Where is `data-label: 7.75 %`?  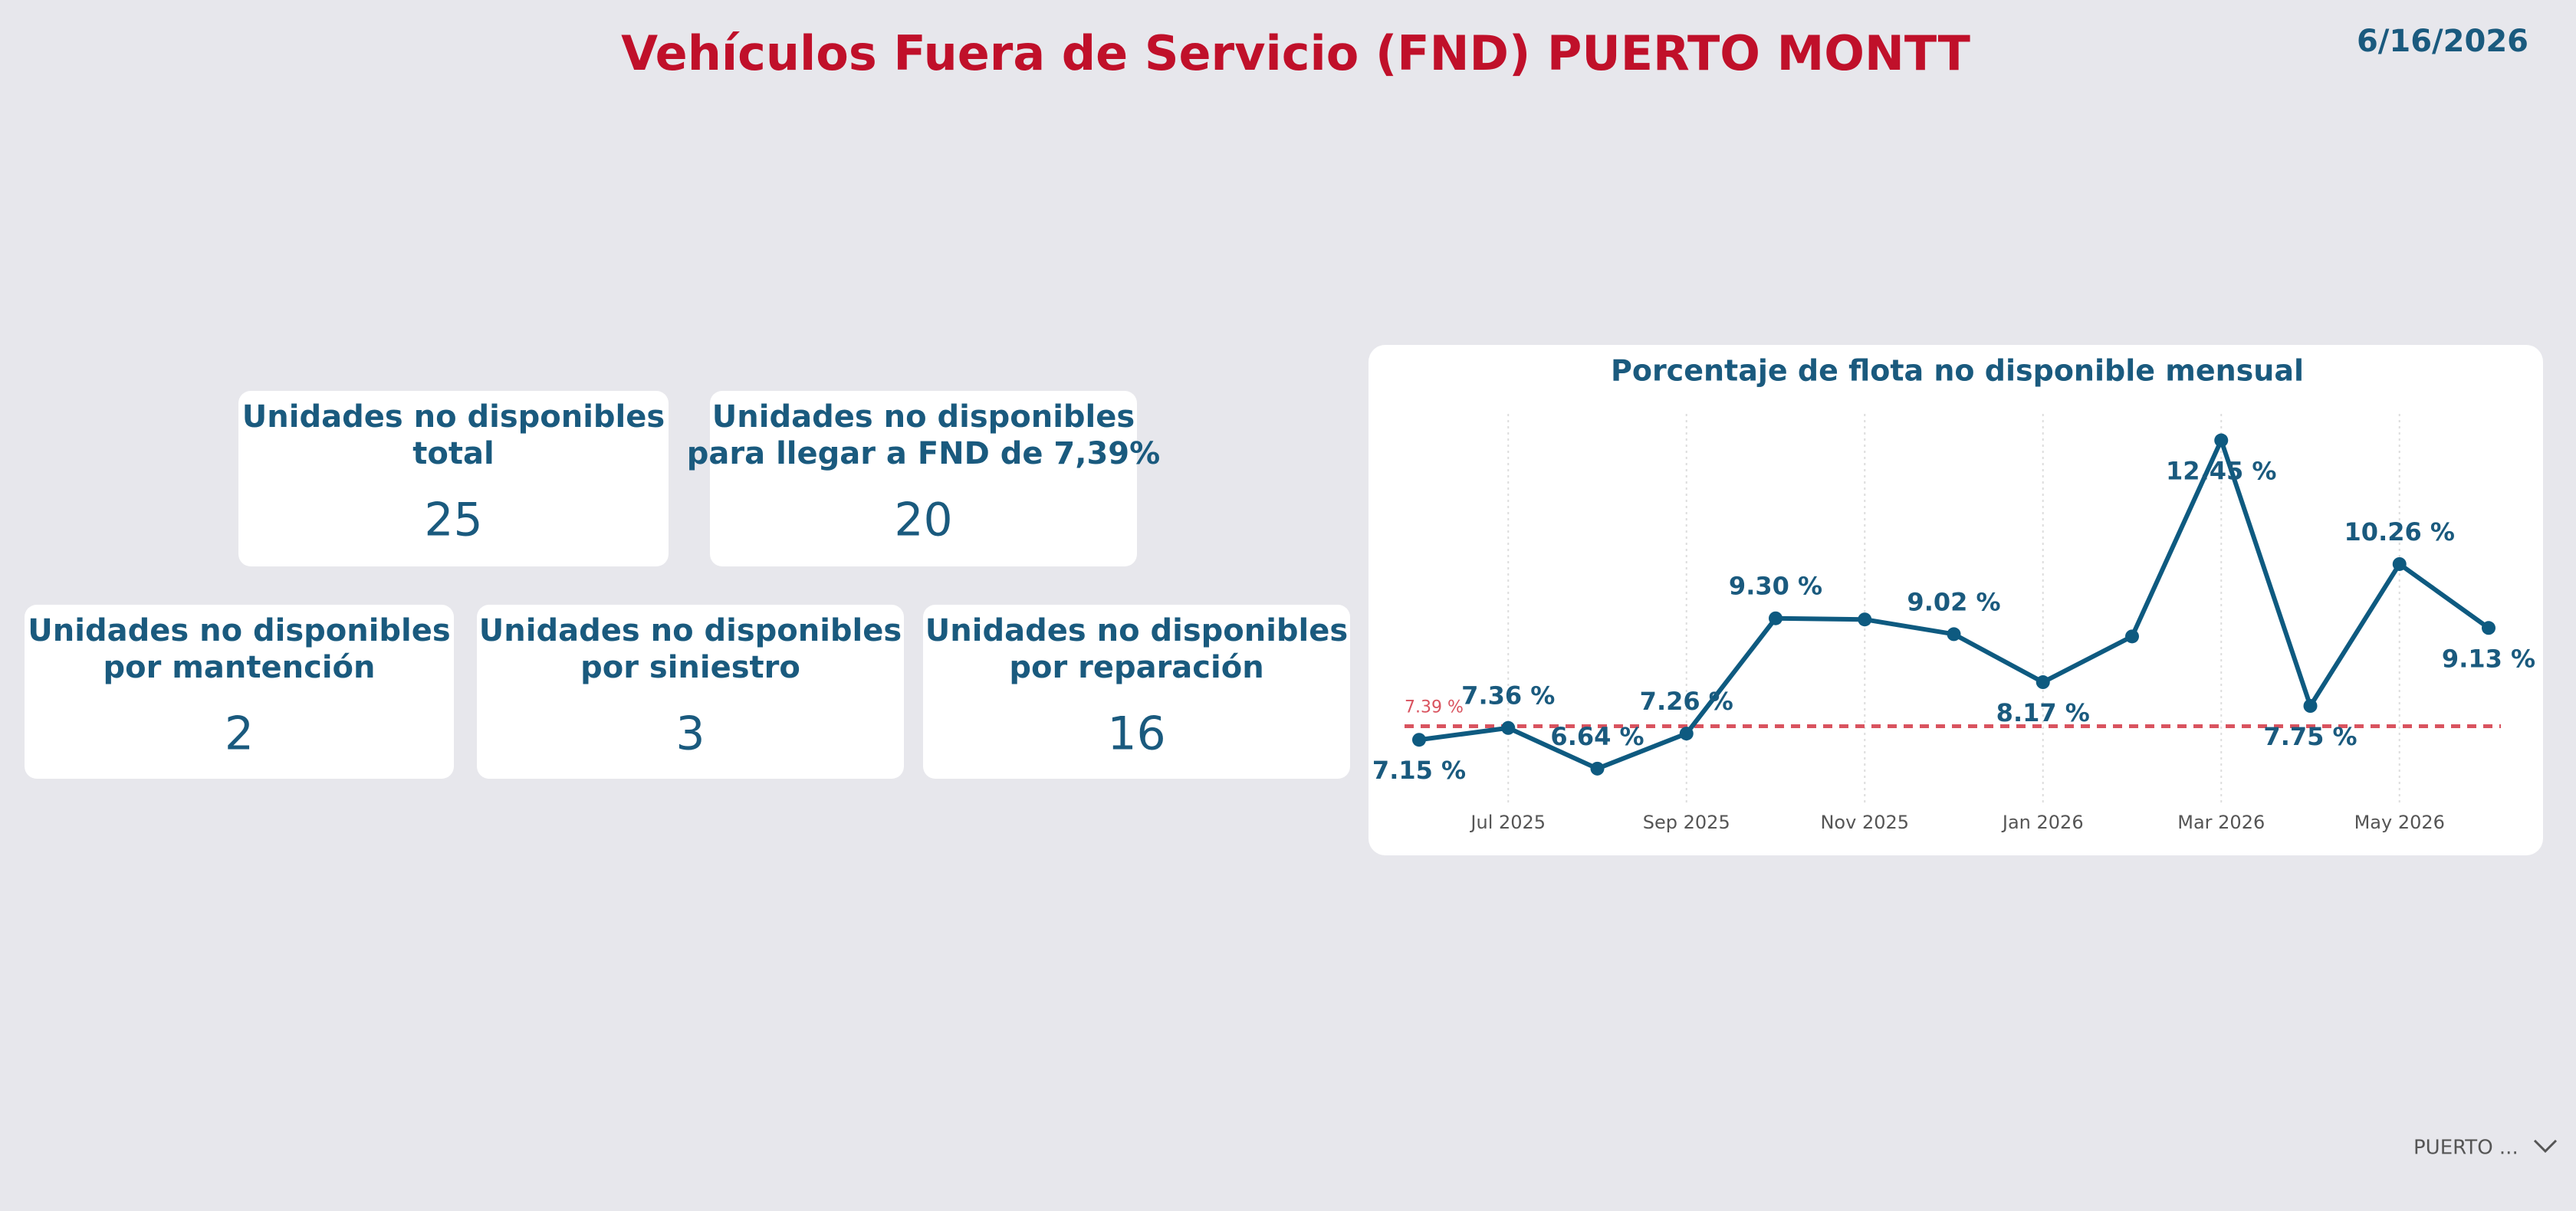 data-label: 7.75 % is located at coordinates (2310, 736).